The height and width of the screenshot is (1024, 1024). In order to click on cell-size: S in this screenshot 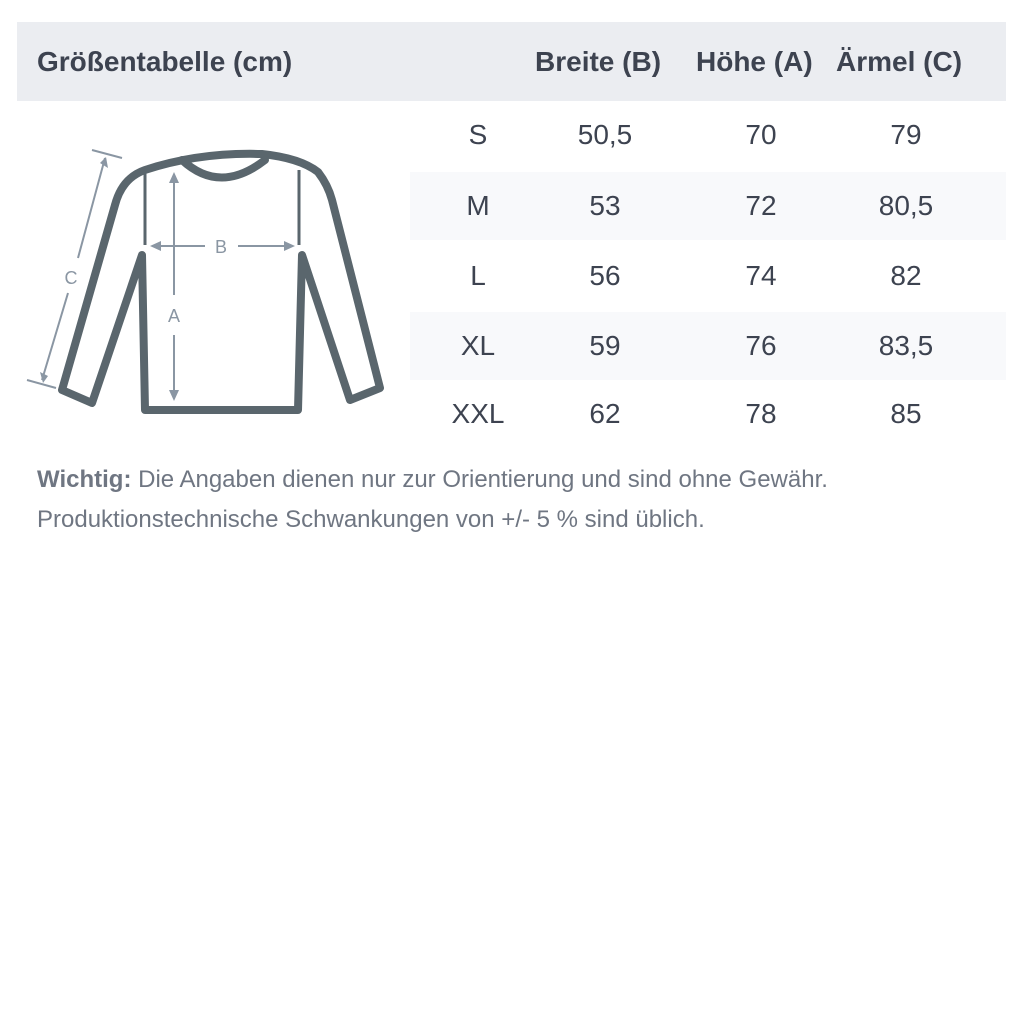, I will do `click(478, 134)`.